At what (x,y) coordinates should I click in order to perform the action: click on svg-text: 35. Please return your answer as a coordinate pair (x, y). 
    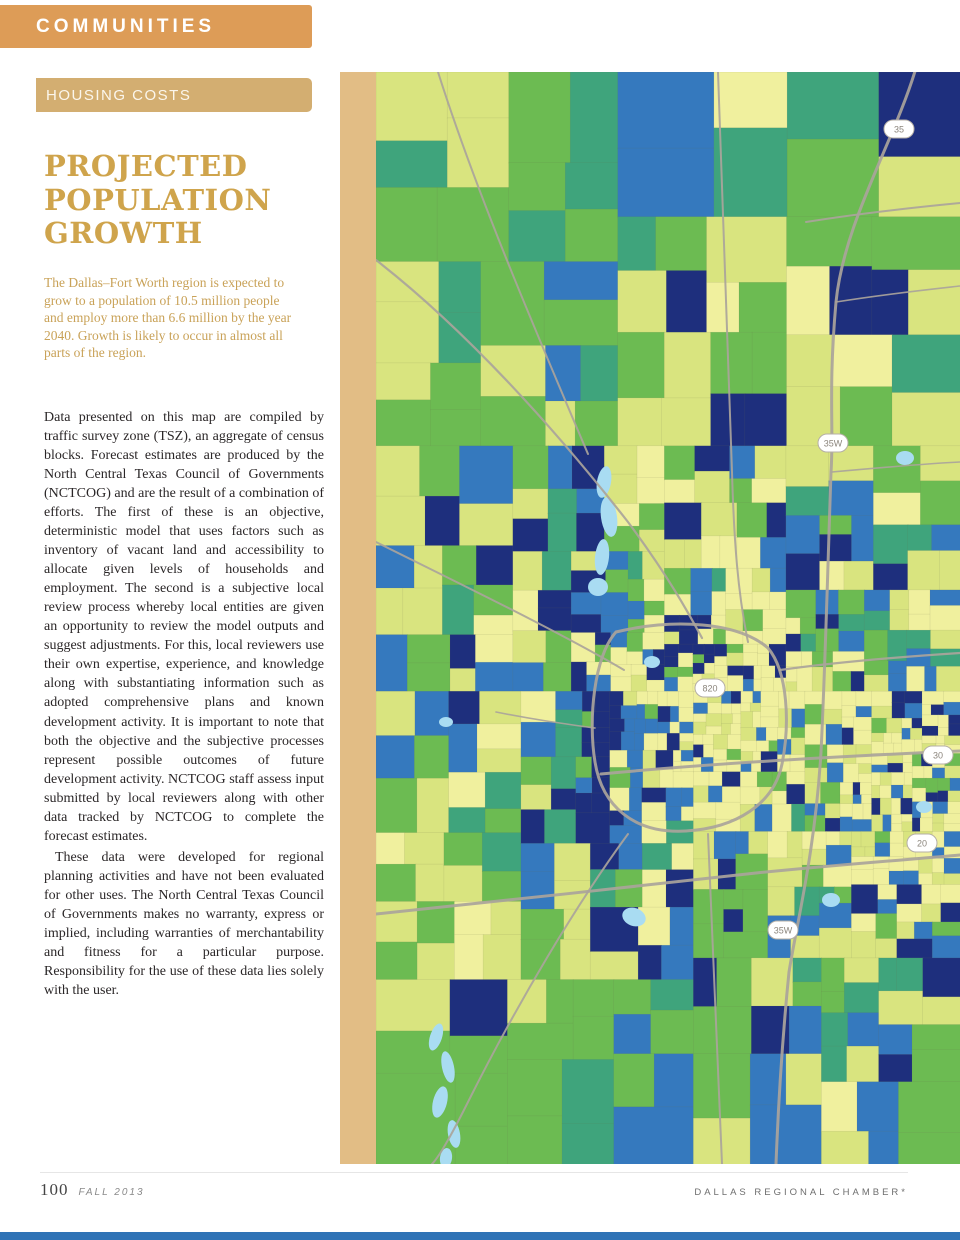
    Looking at the image, I should click on (899, 130).